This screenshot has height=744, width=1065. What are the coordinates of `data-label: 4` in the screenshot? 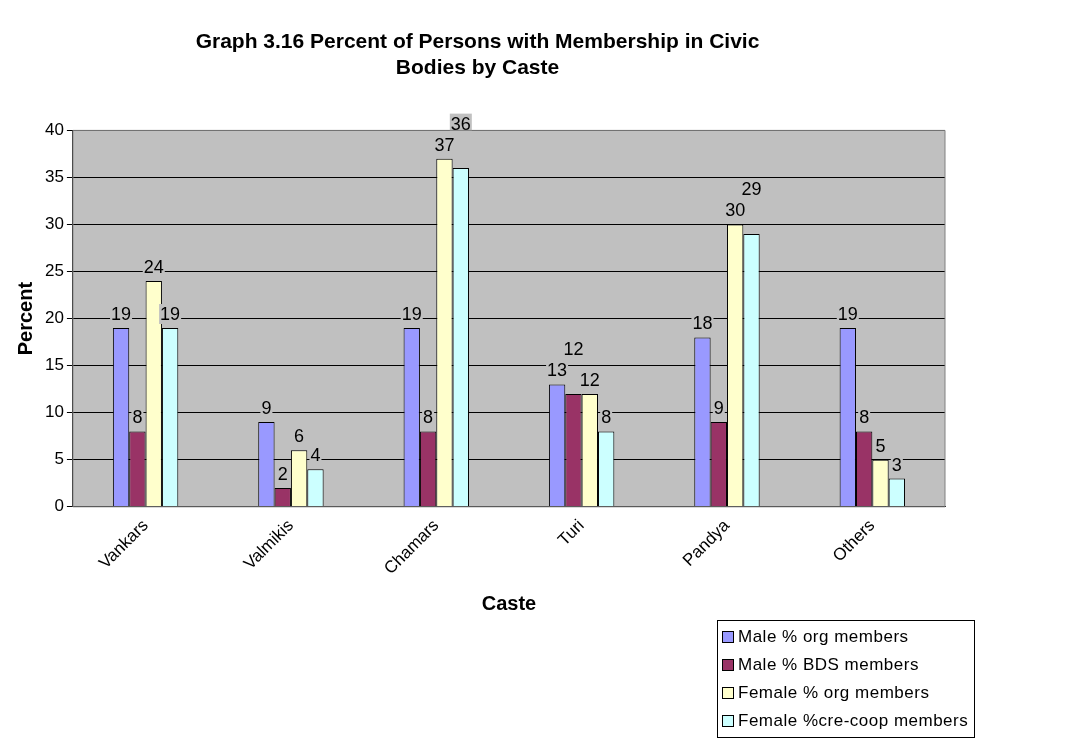 It's located at (315, 455).